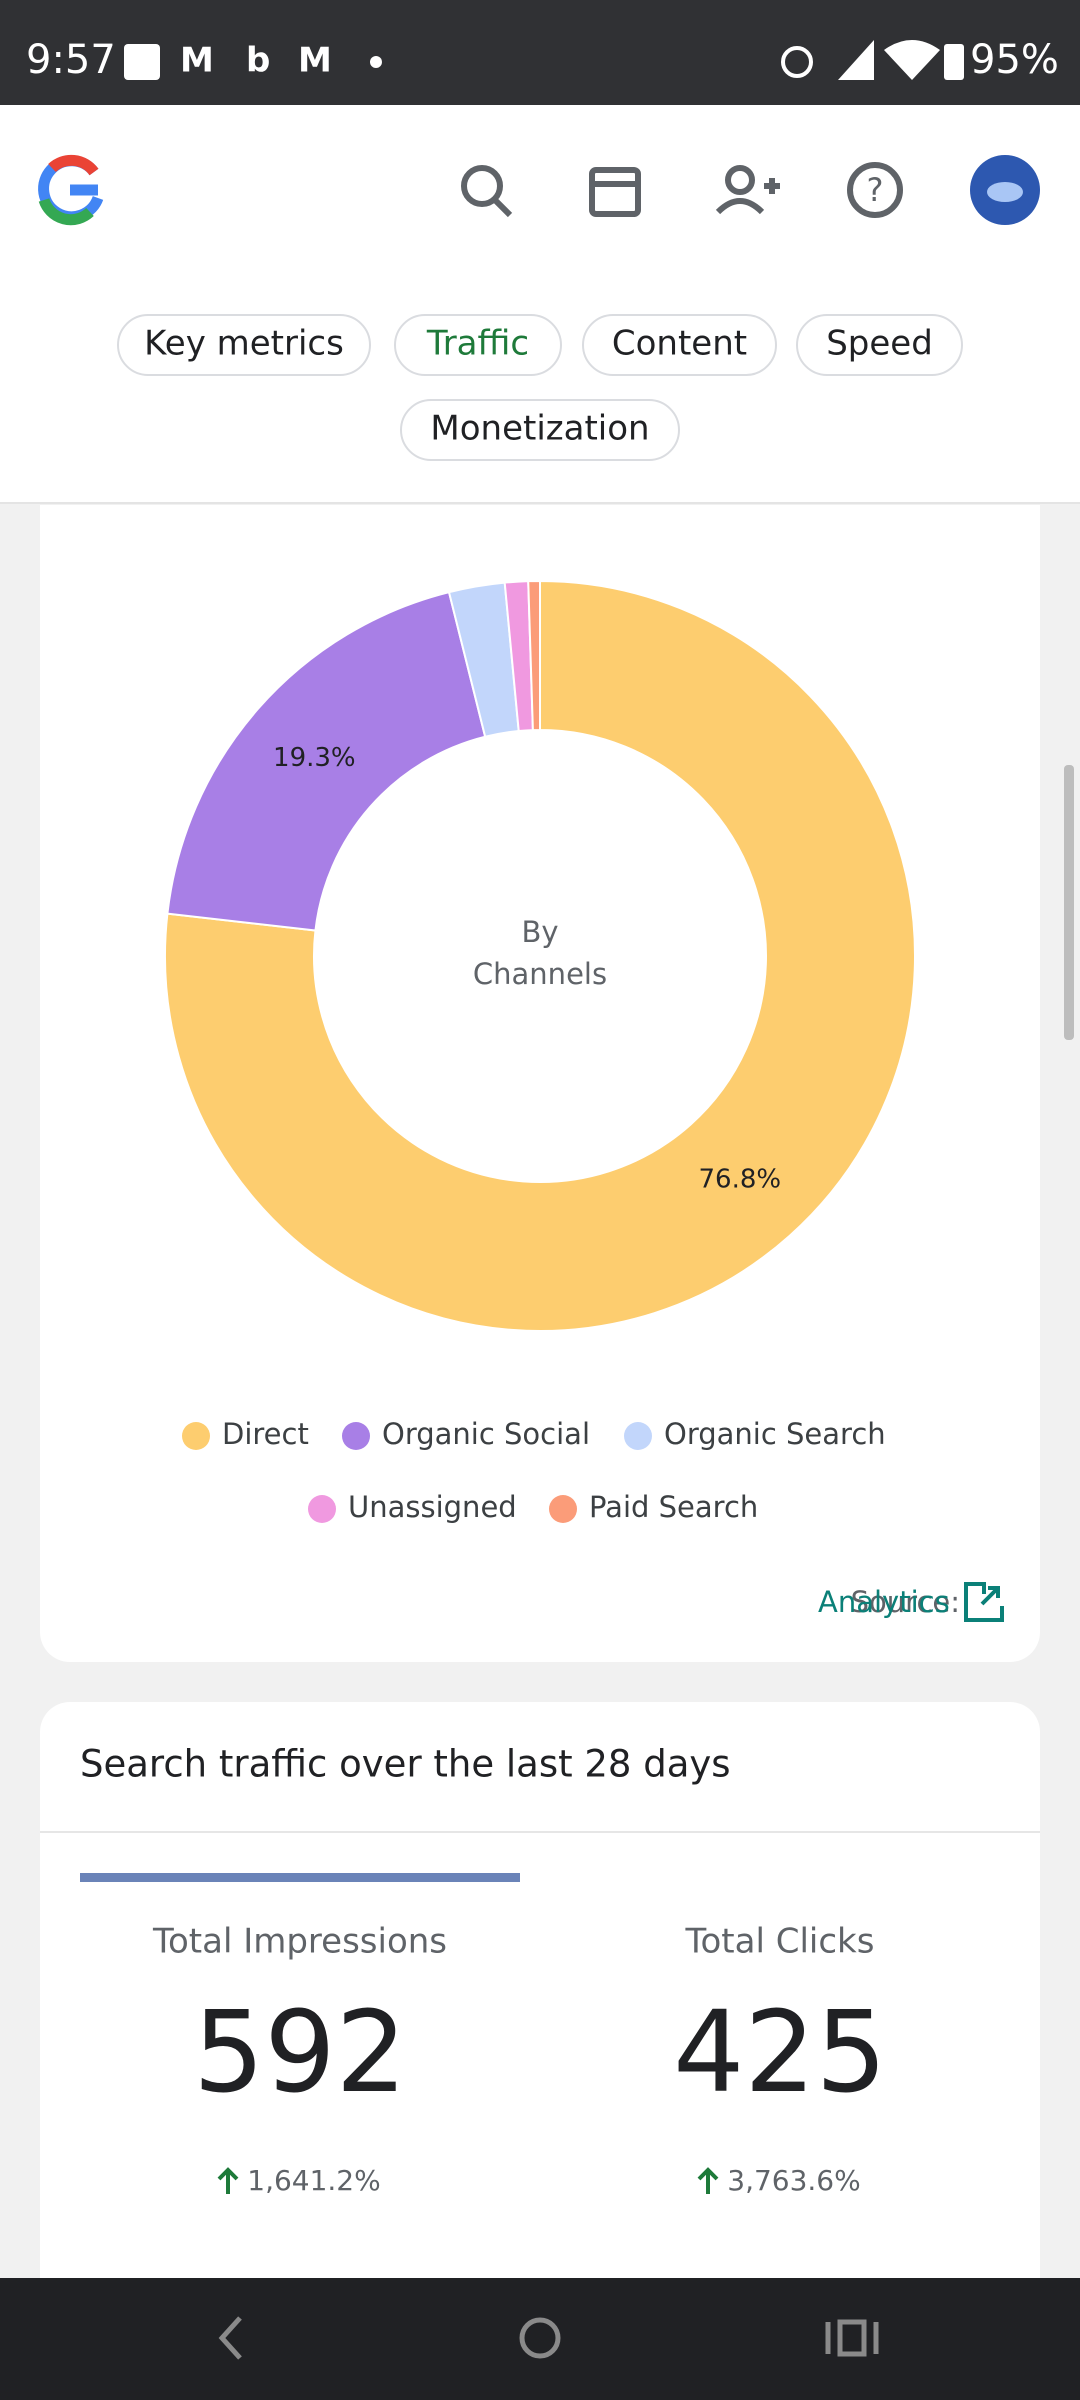 This screenshot has height=2400, width=1080. Describe the element at coordinates (539, 932) in the screenshot. I see `center-label: By` at that location.